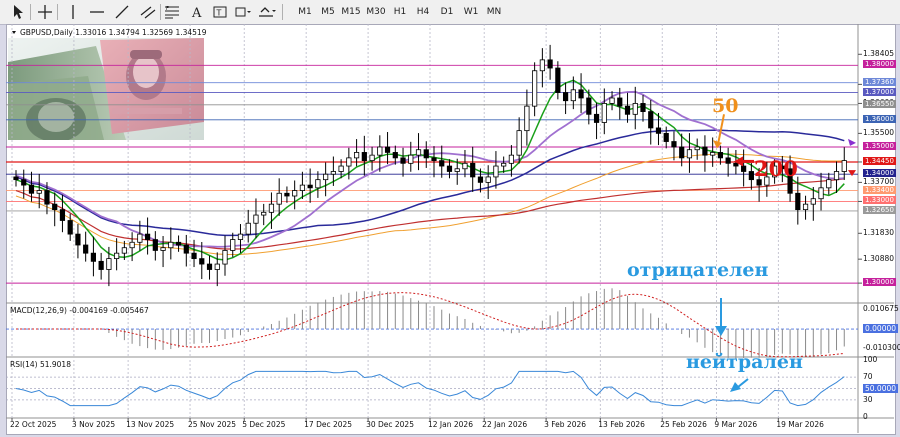  Describe the element at coordinates (390, 424) in the screenshot. I see `date-tick-label: 30 Dec 2025` at that location.